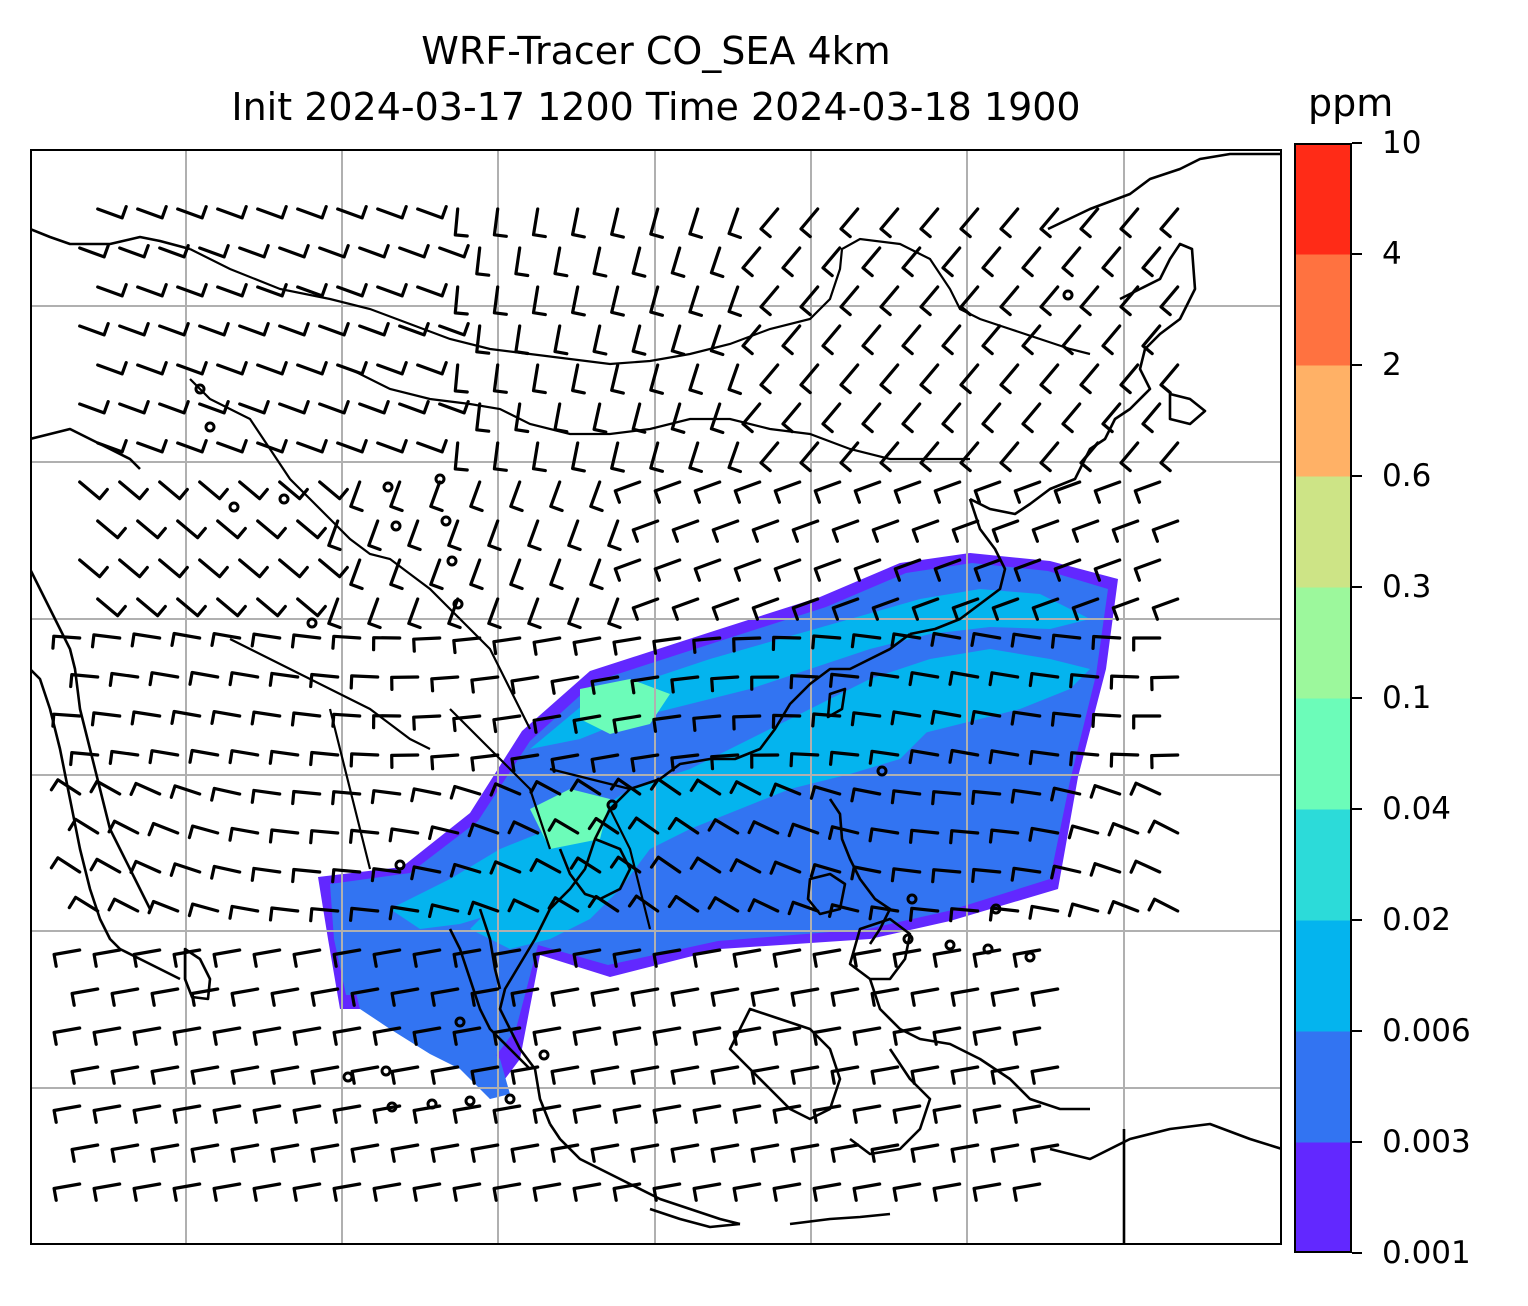 This screenshot has width=1528, height=1306. Describe the element at coordinates (1357, 476) in the screenshot. I see `colorbar-tick` at that location.